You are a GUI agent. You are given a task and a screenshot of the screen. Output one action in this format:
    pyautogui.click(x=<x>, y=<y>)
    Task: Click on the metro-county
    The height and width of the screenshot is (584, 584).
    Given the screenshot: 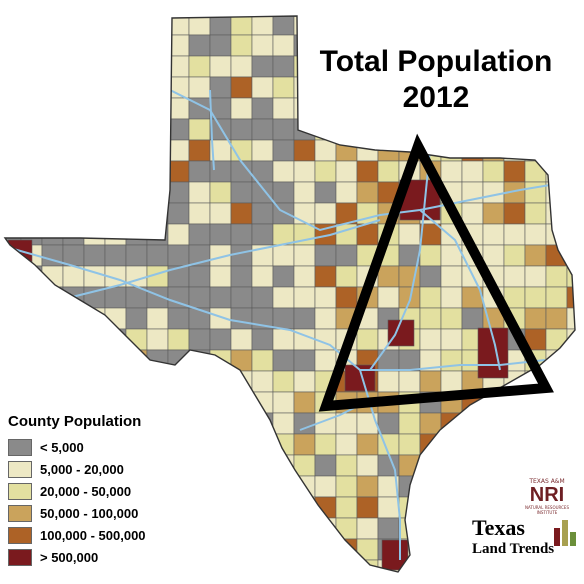 What is the action you would take?
    pyautogui.click(x=401, y=333)
    